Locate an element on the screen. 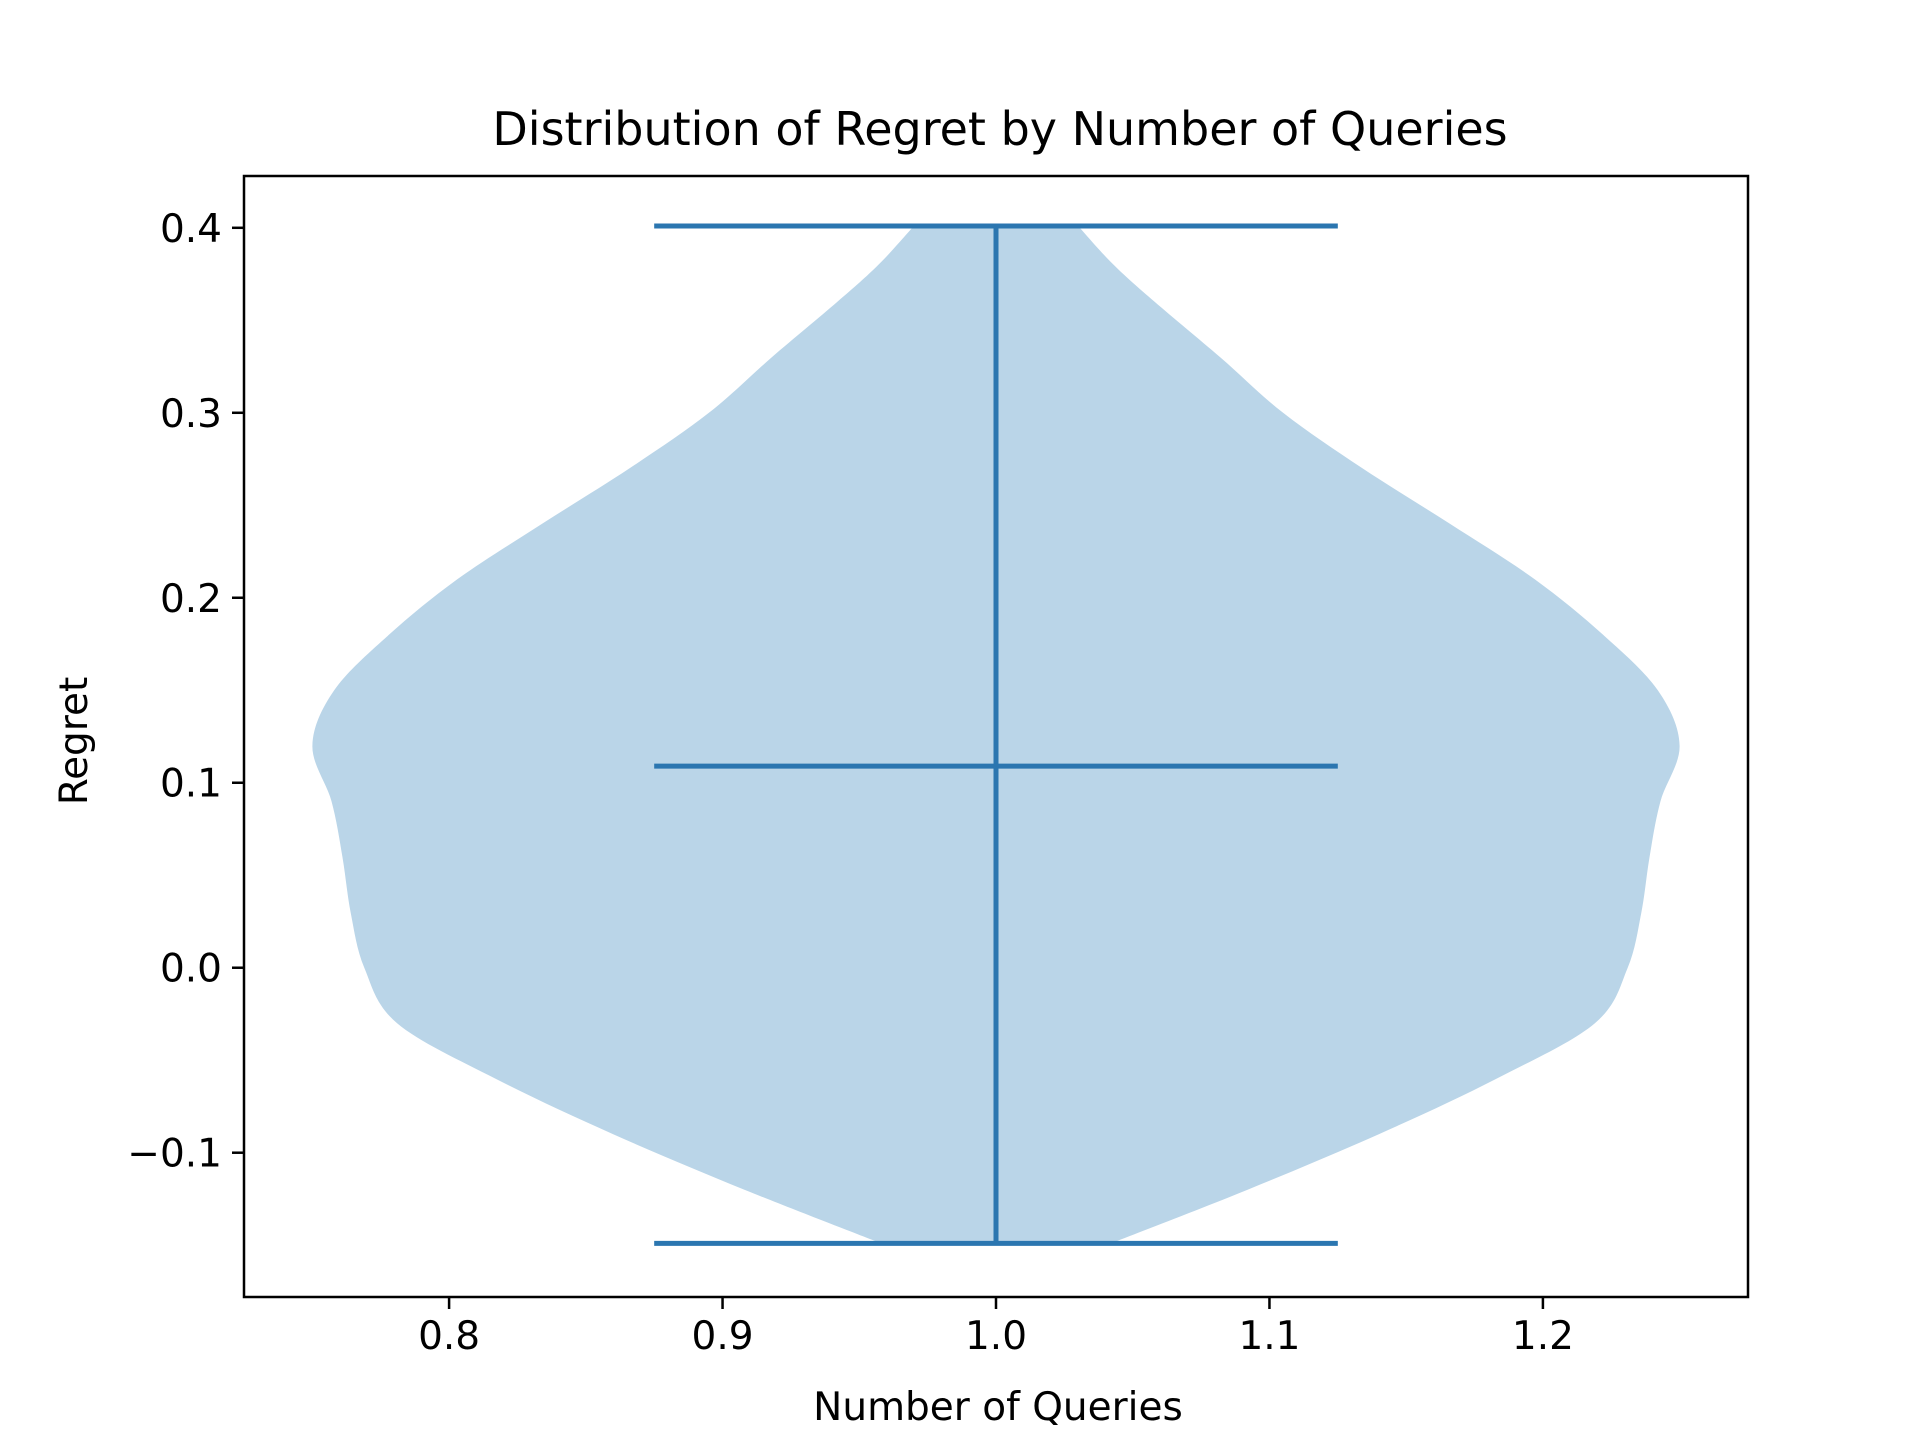 The image size is (1920, 1440). x-axis-title: Number of Queries is located at coordinates (998, 1407).